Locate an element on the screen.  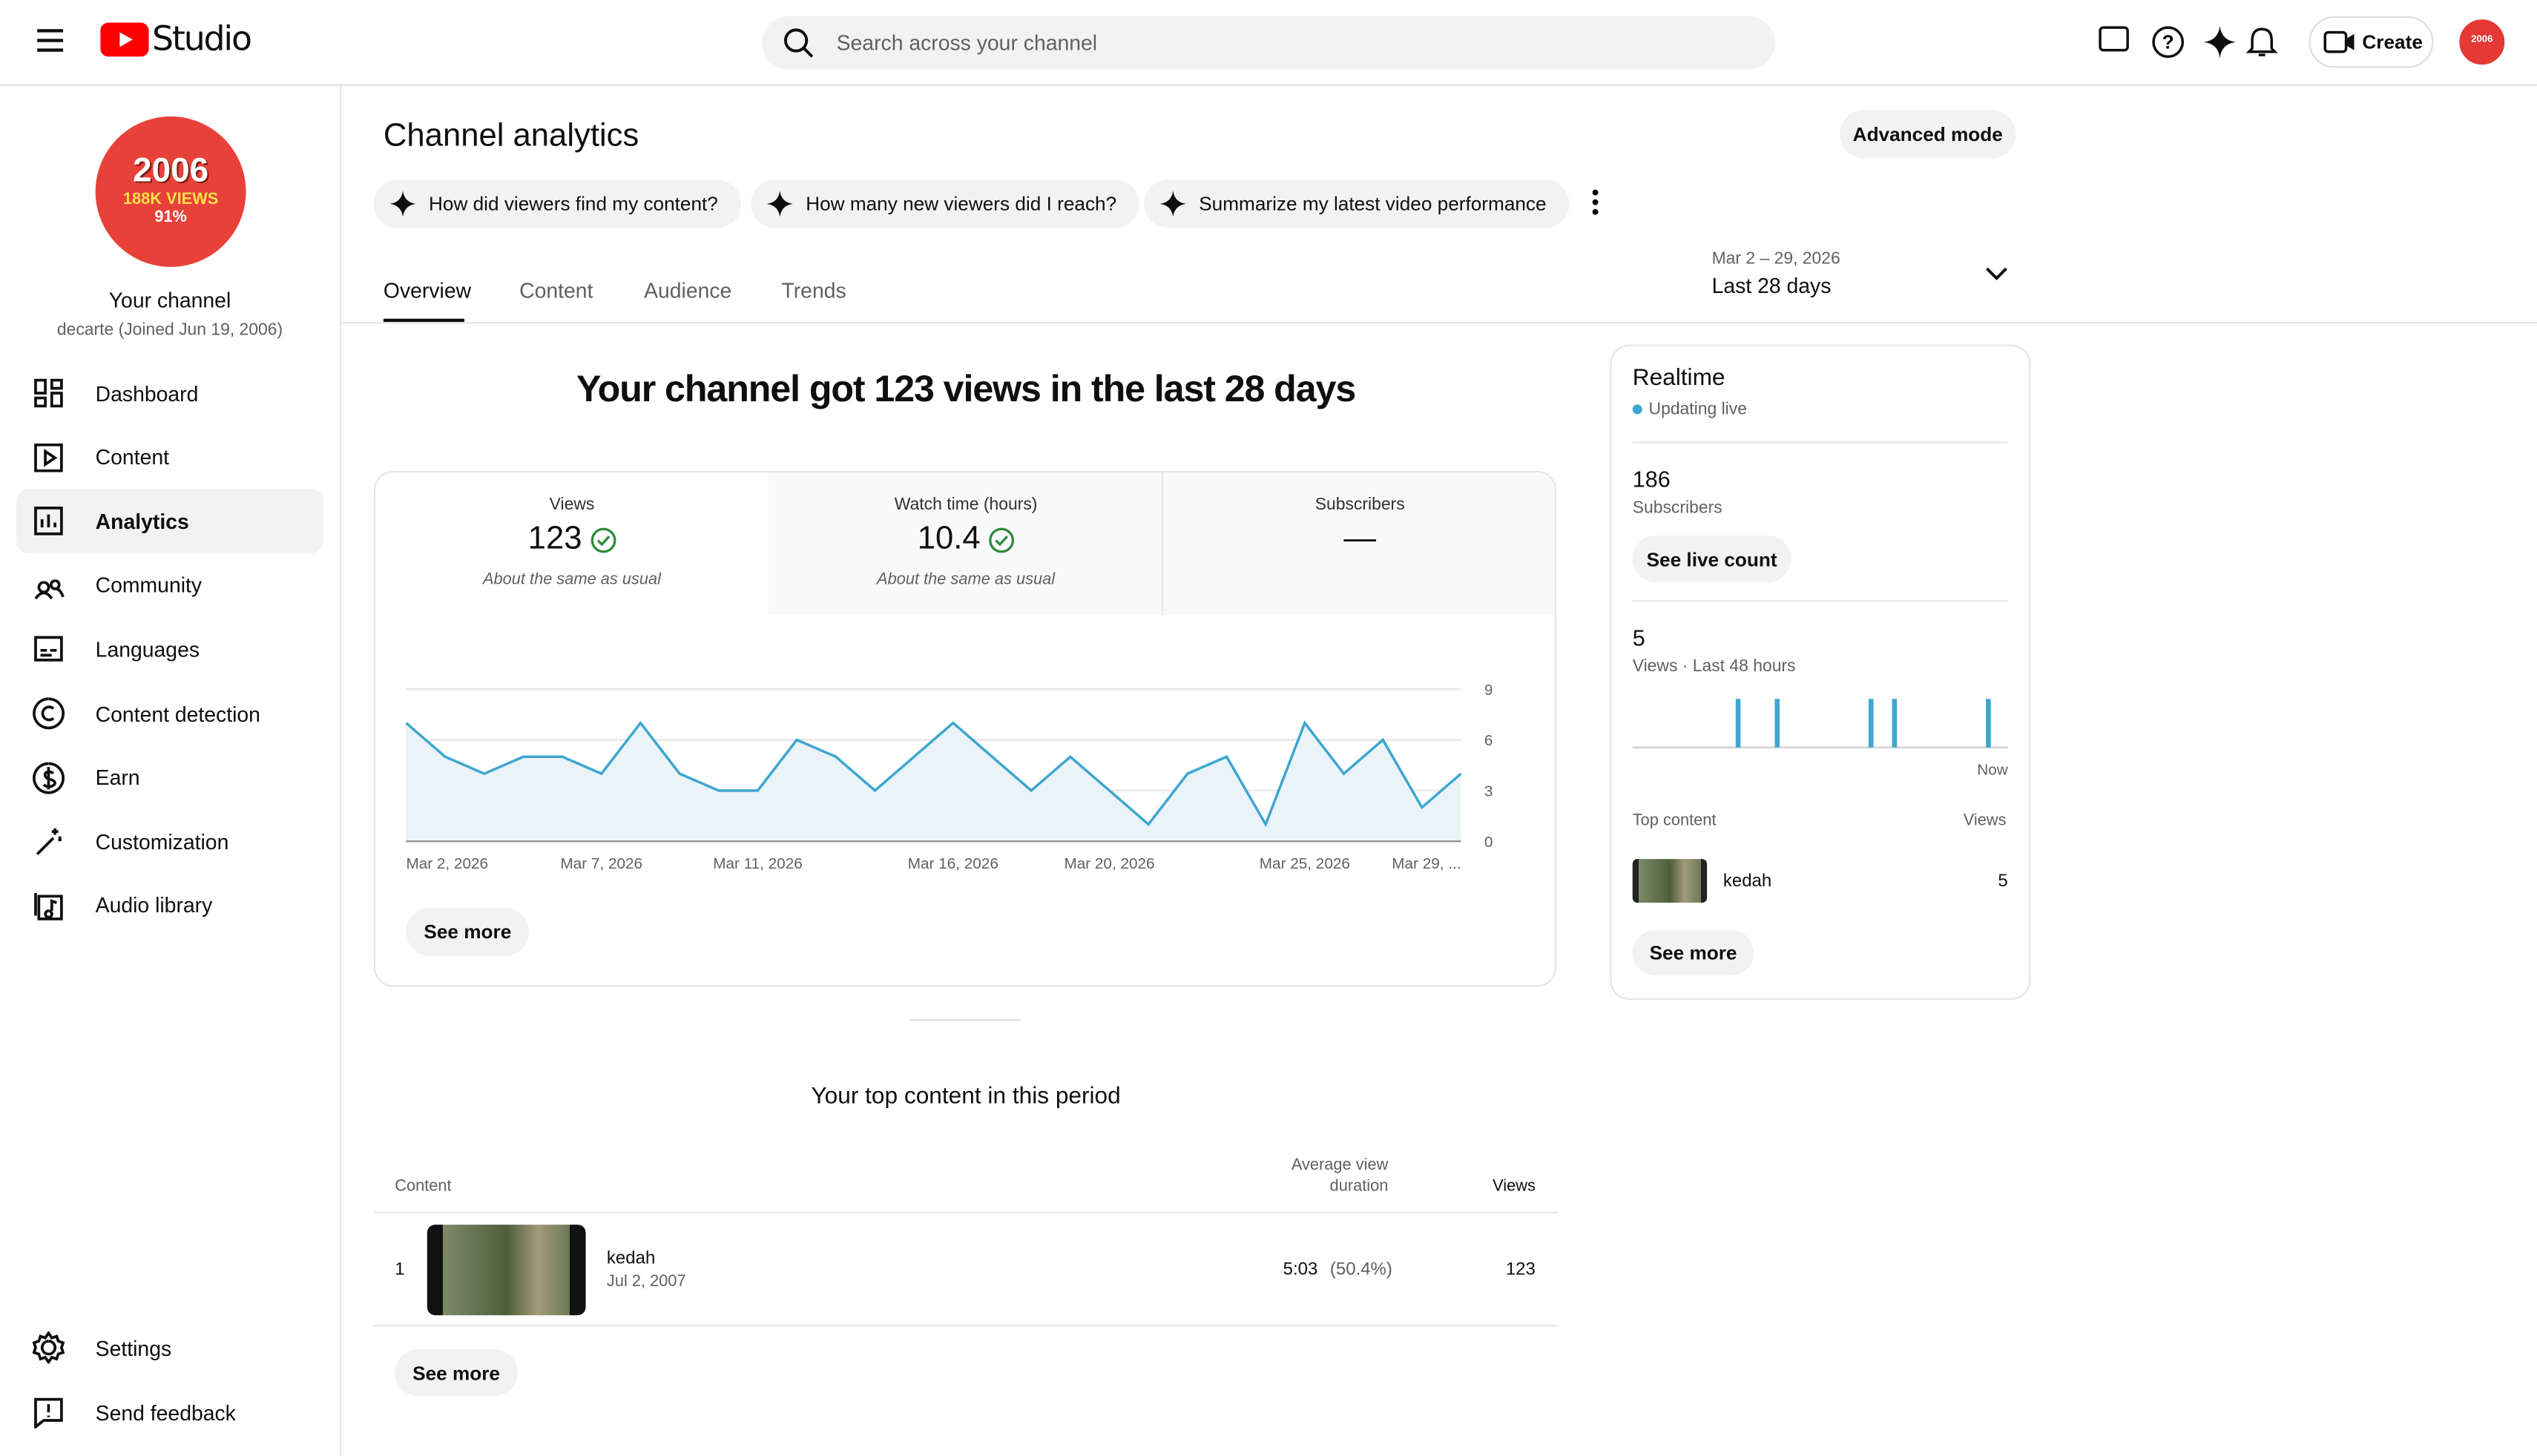
check-mark is located at coordinates (603, 540).